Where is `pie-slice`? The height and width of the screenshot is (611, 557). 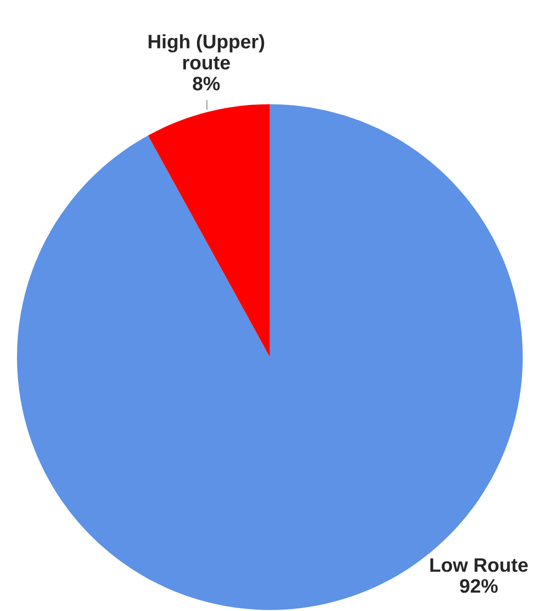 pie-slice is located at coordinates (209, 231).